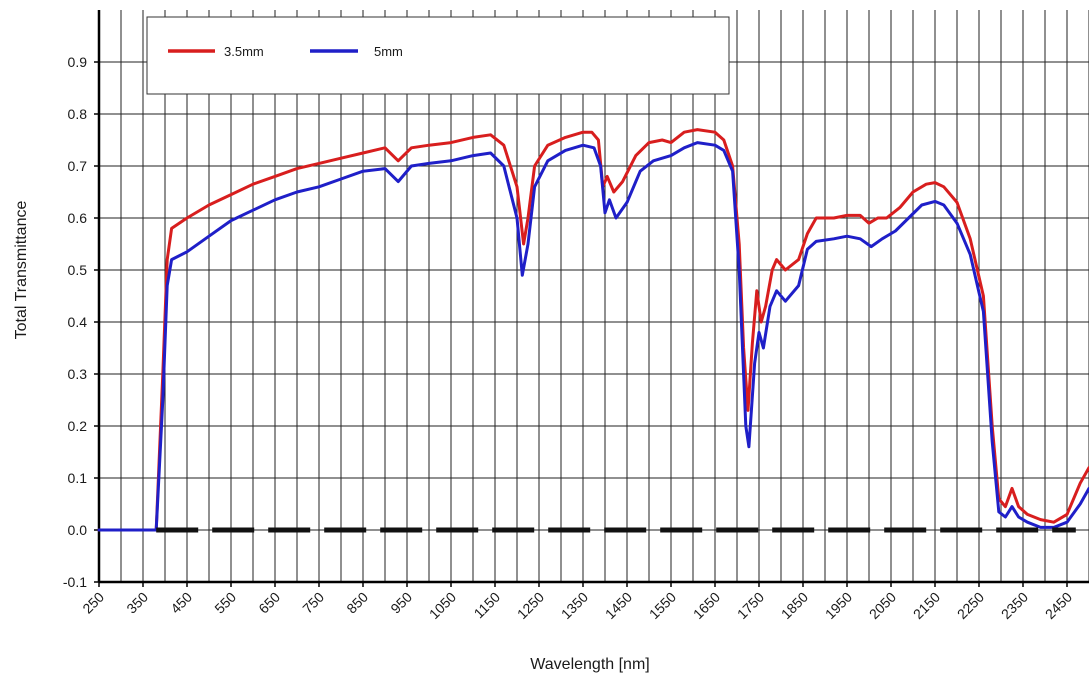 This screenshot has width=1089, height=684. What do you see at coordinates (21, 270) in the screenshot?
I see `y-axis-title: Total Transmittance` at bounding box center [21, 270].